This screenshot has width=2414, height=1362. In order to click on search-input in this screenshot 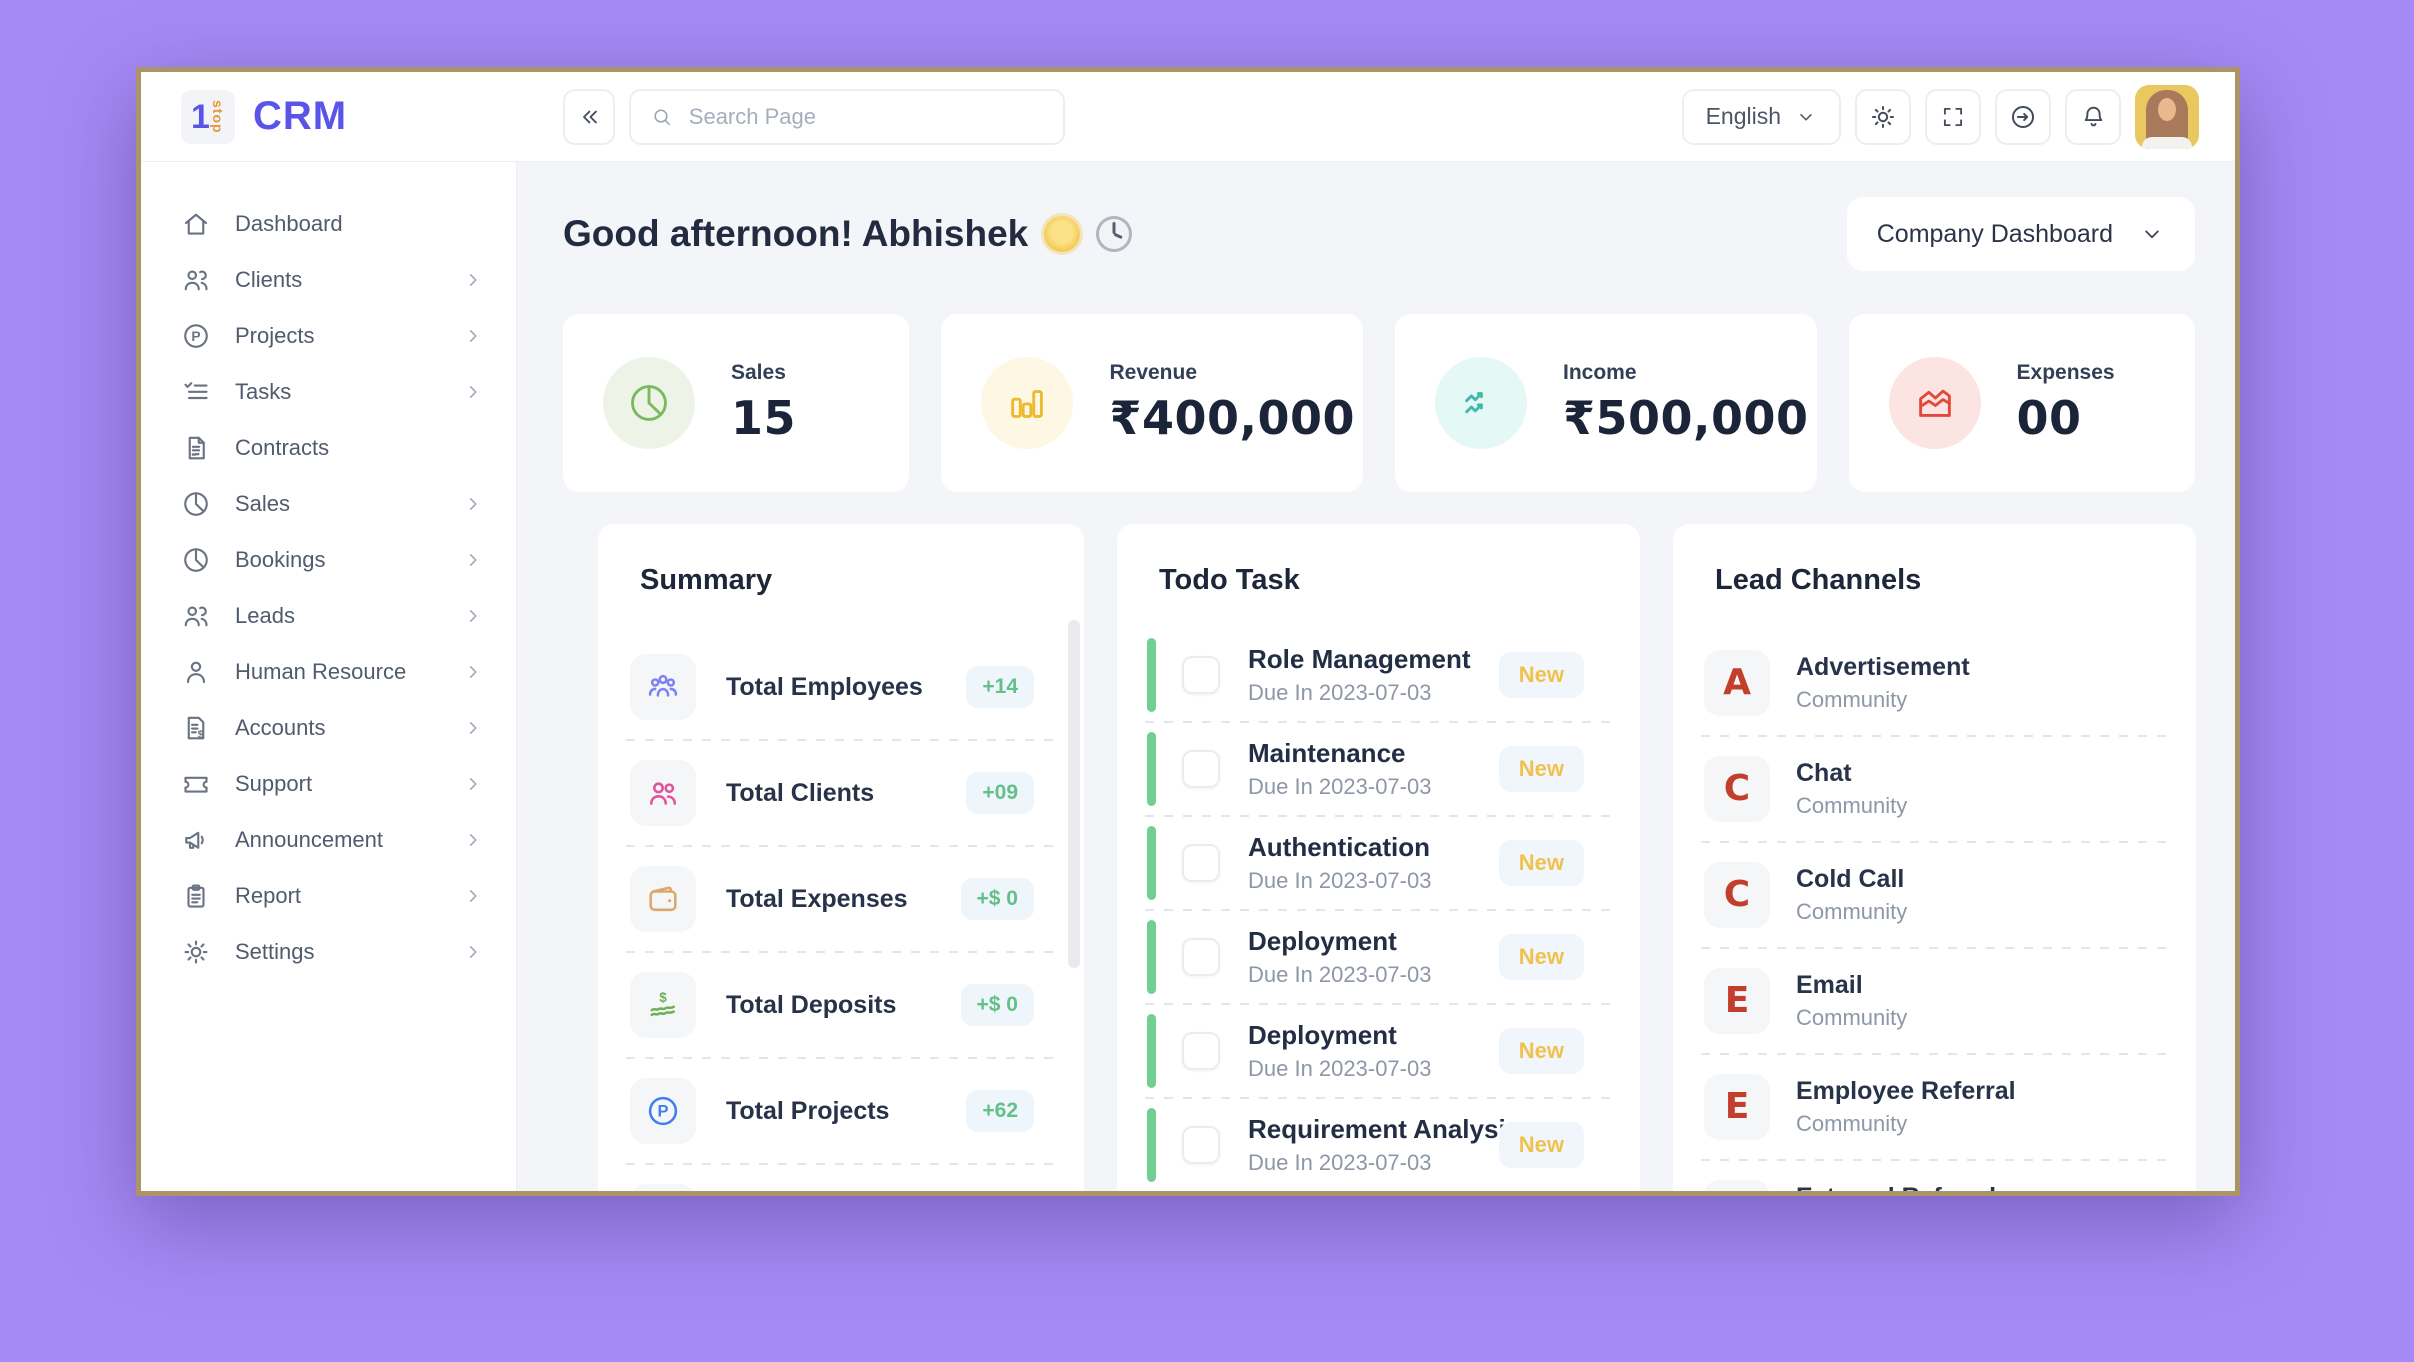, I will do `click(864, 116)`.